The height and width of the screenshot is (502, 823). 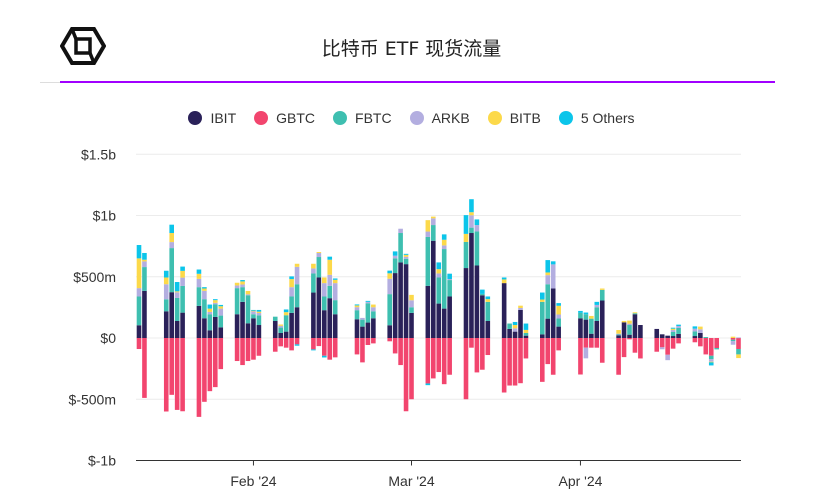 What do you see at coordinates (284, 118) in the screenshot?
I see `legend-item-gbtc: GBTC` at bounding box center [284, 118].